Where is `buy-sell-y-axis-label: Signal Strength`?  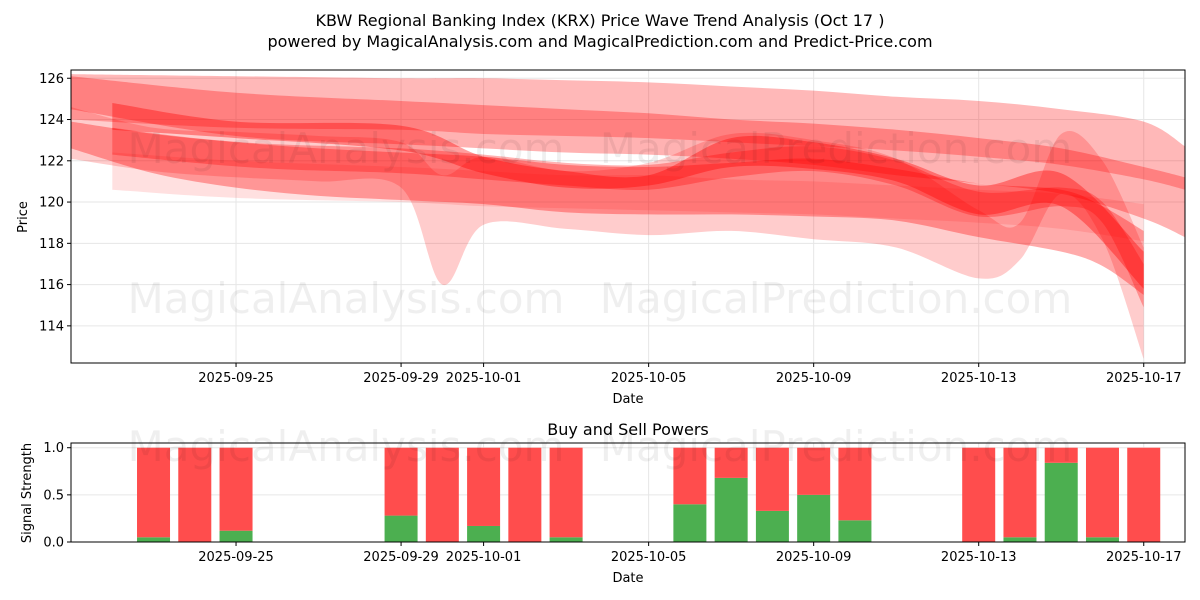 buy-sell-y-axis-label: Signal Strength is located at coordinates (27, 493).